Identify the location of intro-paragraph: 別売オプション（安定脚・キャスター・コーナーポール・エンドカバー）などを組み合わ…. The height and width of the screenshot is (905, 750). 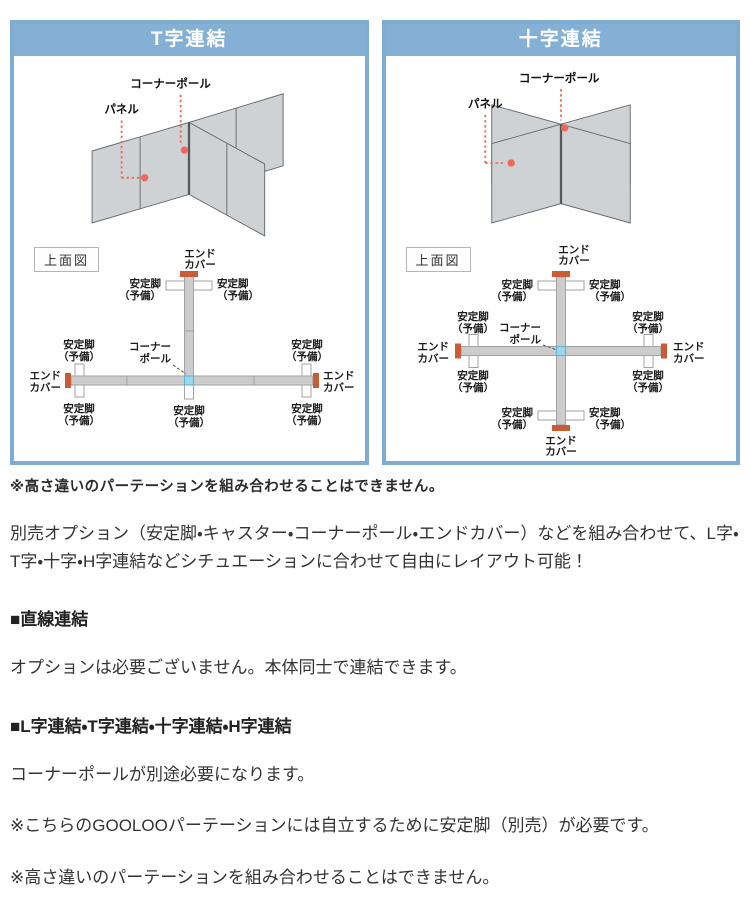
(374, 547).